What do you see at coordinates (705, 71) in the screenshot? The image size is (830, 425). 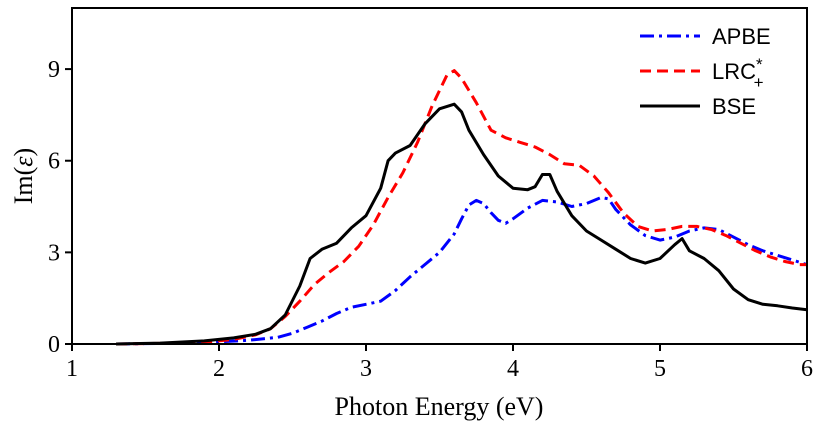 I see `legend: APBE LRC* + BSE` at bounding box center [705, 71].